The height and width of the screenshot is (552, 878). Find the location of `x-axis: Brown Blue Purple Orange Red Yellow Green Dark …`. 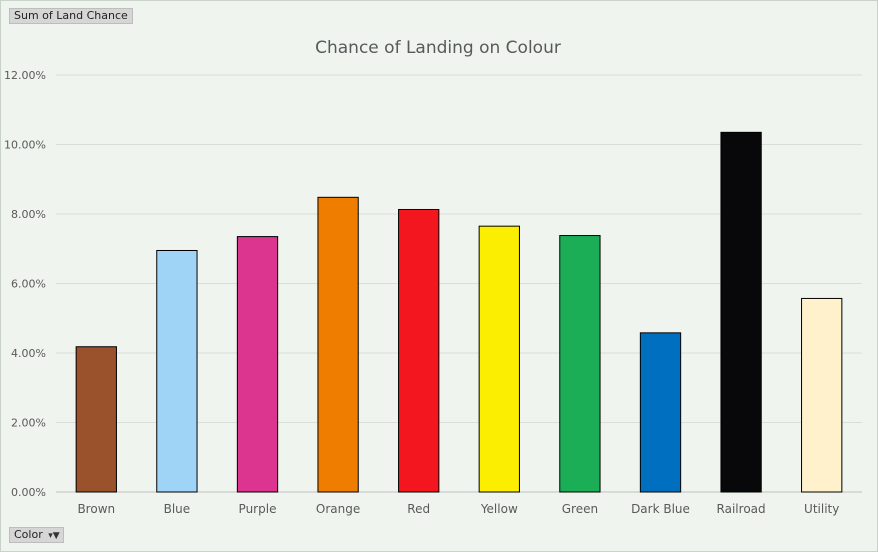

x-axis: Brown Blue Purple Orange Red Yellow Green Dark … is located at coordinates (458, 509).